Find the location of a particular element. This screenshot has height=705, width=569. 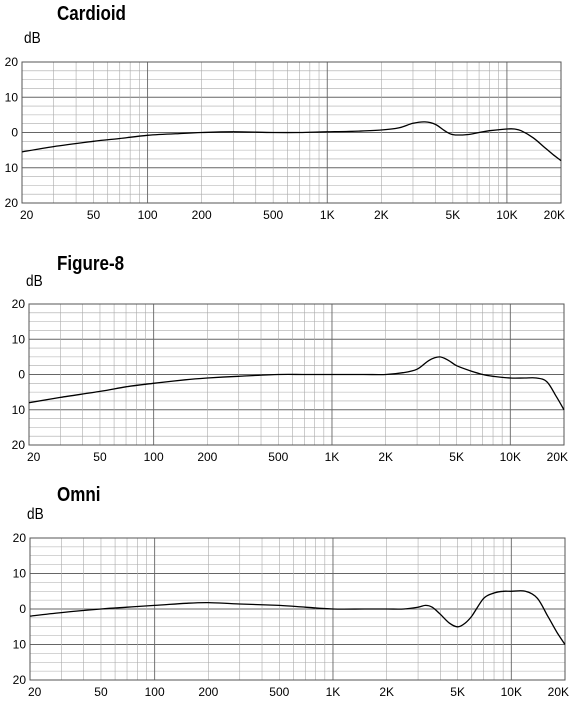

chart-title: Figure-8 is located at coordinates (91, 264).